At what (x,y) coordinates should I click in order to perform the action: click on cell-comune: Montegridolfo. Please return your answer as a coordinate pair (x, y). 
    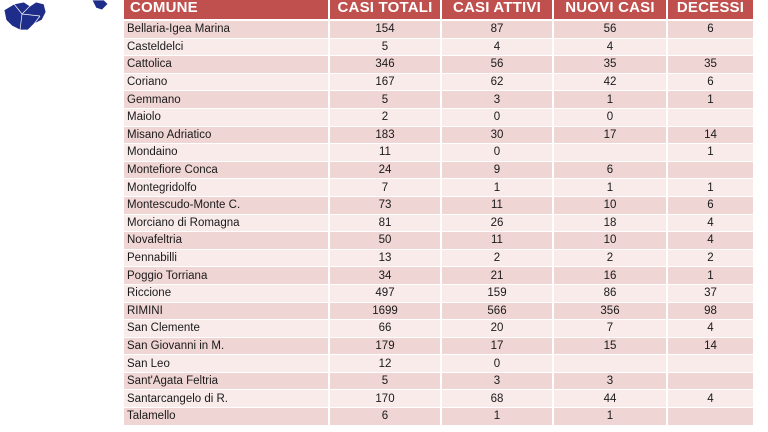
    Looking at the image, I should click on (227, 187).